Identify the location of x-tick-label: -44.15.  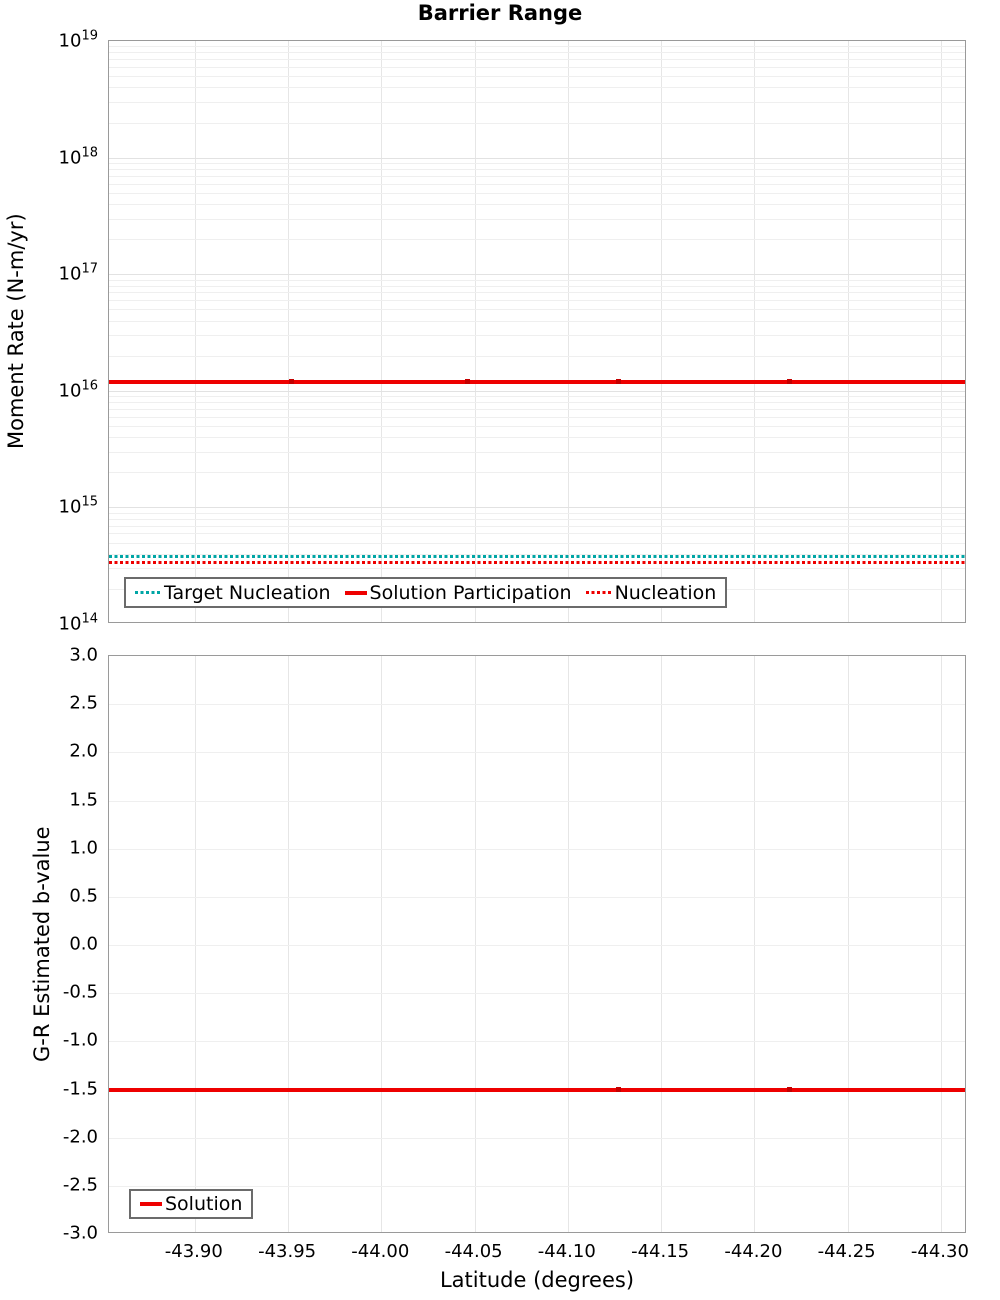
(660, 1251).